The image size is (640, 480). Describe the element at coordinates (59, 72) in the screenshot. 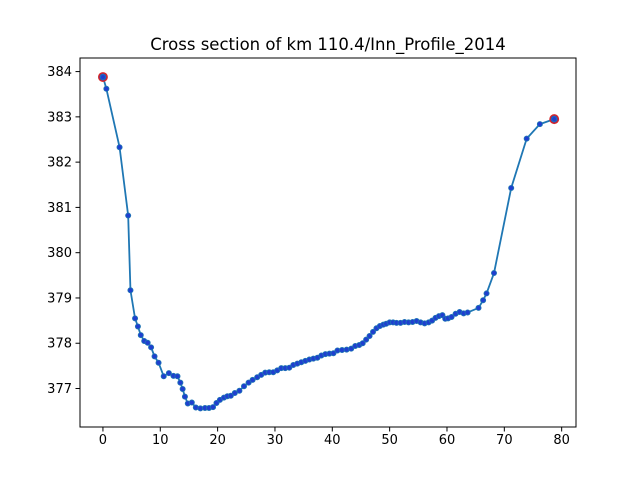

I see `y-tick-label: 384` at that location.